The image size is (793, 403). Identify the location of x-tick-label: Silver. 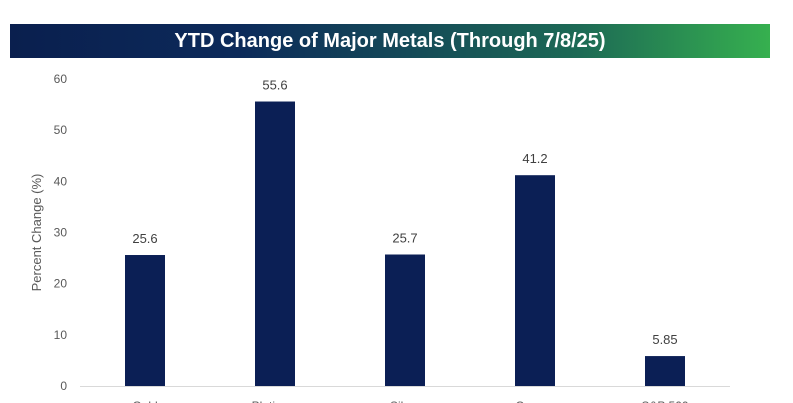
(405, 401).